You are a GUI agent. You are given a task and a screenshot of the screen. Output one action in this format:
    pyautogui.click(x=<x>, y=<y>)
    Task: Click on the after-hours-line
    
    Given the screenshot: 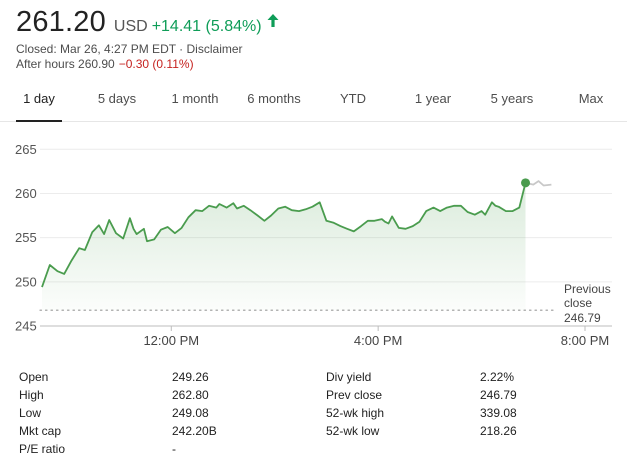 What is the action you would take?
    pyautogui.click(x=538, y=183)
    